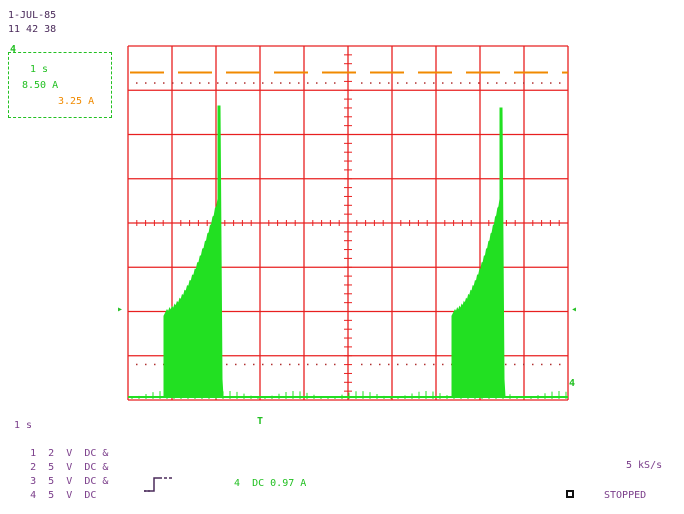  What do you see at coordinates (76, 101) in the screenshot?
I see `cal-cursor-value: 3.25 A` at bounding box center [76, 101].